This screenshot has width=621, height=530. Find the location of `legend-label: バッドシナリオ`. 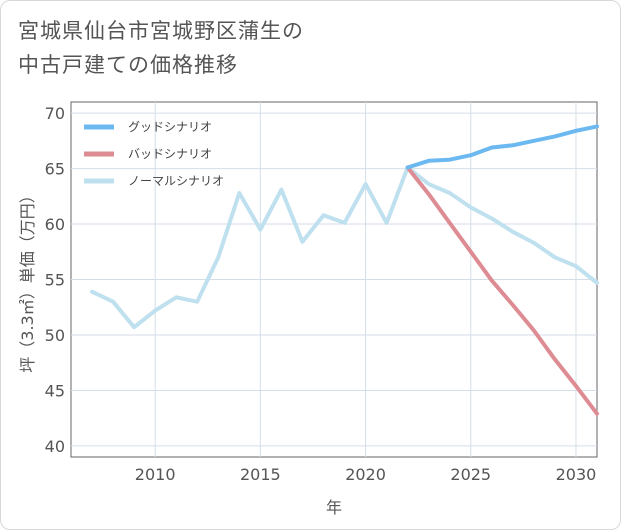

legend-label: バッドシナリオ is located at coordinates (170, 154).